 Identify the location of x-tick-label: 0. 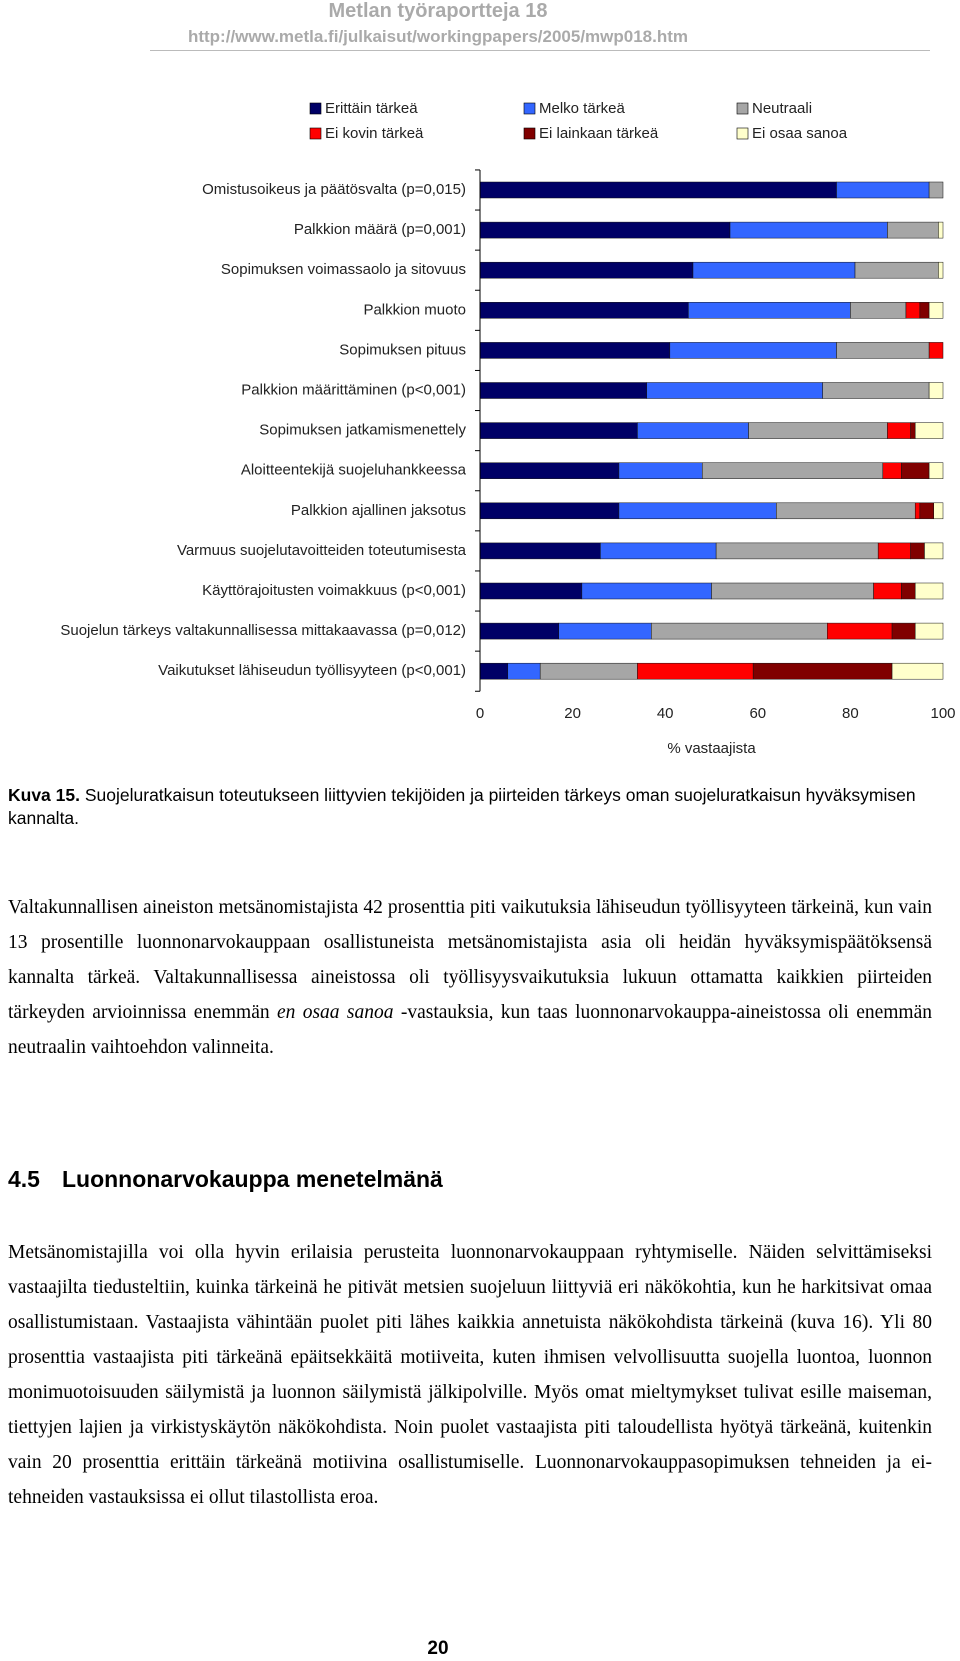
(480, 713).